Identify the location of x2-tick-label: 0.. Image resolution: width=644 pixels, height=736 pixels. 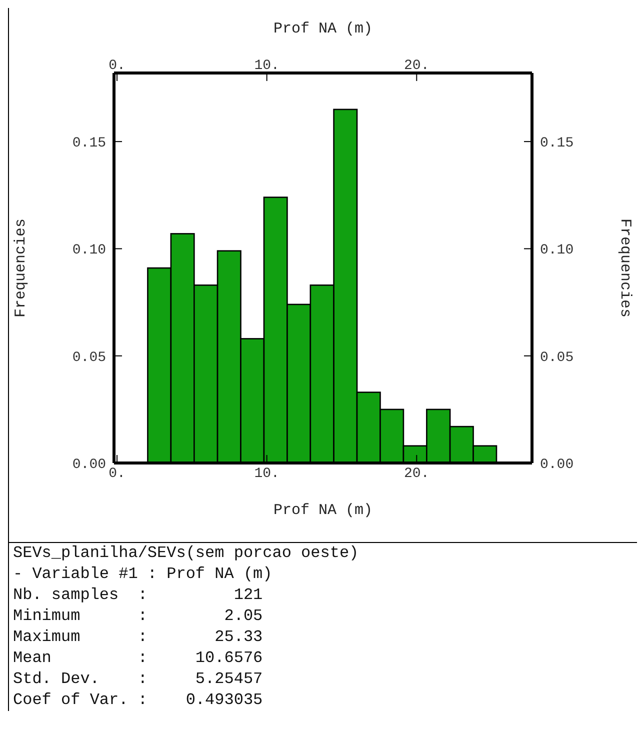
(117, 474).